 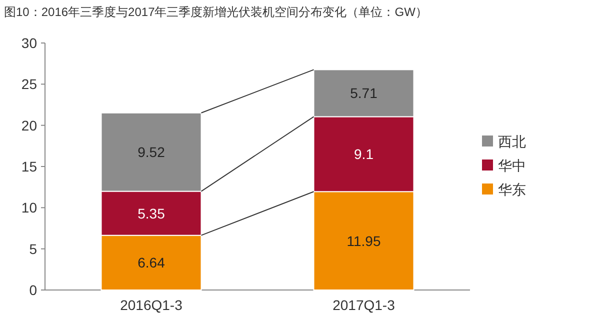 What do you see at coordinates (29, 208) in the screenshot?
I see `y-tick-label: 10` at bounding box center [29, 208].